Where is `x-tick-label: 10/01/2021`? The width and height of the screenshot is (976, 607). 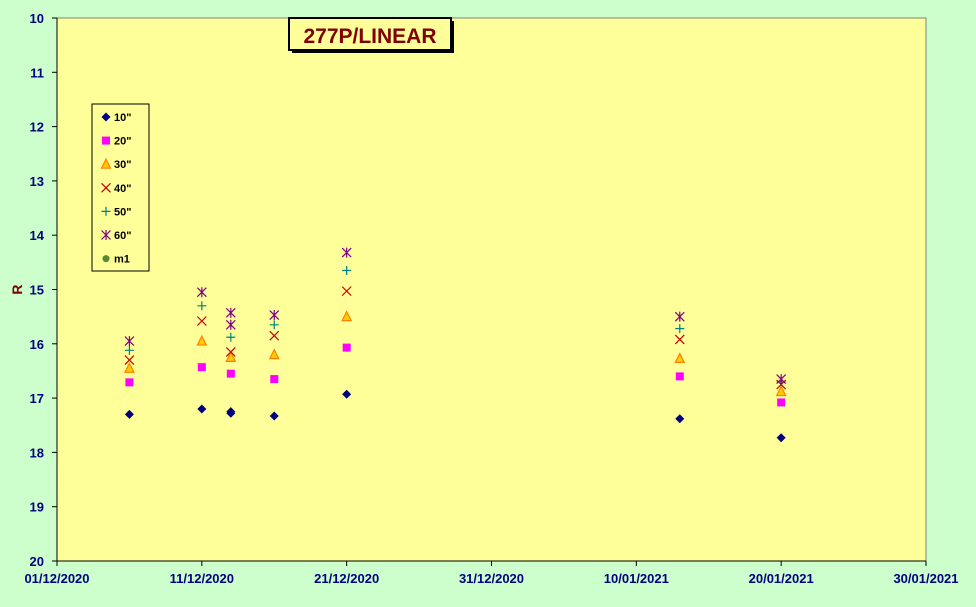
x-tick-label: 10/01/2021 is located at coordinates (636, 578).